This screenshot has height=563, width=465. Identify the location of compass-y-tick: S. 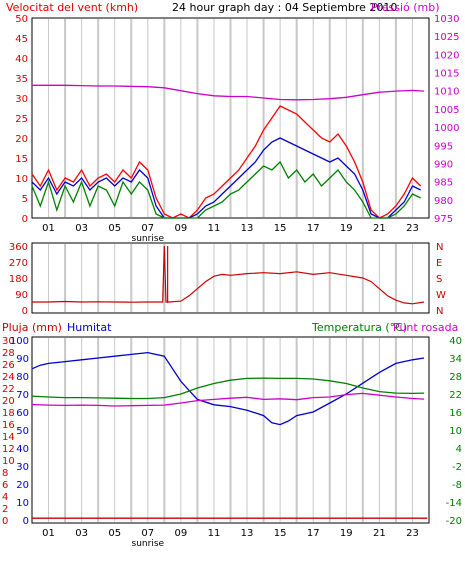
(439, 279).